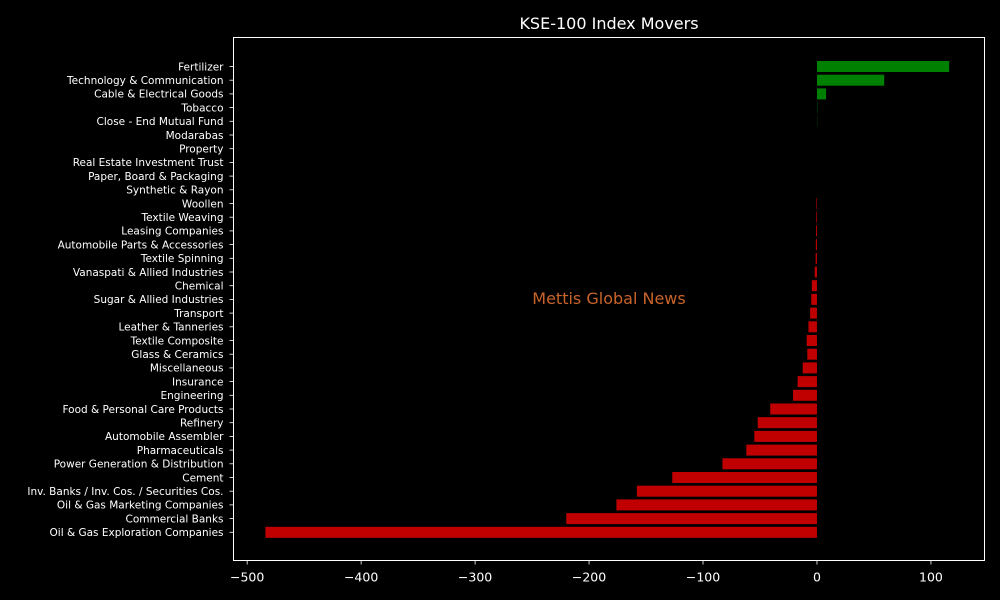 This screenshot has width=1000, height=600. I want to click on category-label: Modarabas, so click(195, 136).